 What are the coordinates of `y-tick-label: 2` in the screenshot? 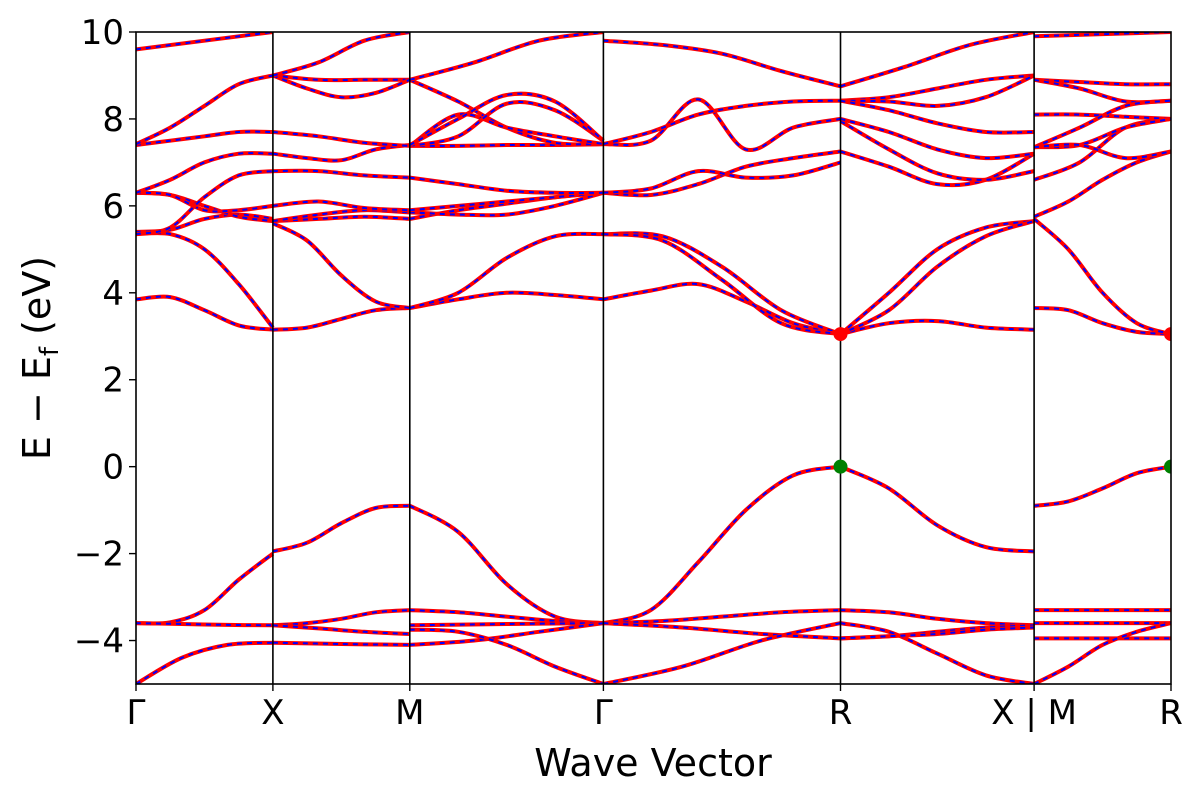 It's located at (113, 381).